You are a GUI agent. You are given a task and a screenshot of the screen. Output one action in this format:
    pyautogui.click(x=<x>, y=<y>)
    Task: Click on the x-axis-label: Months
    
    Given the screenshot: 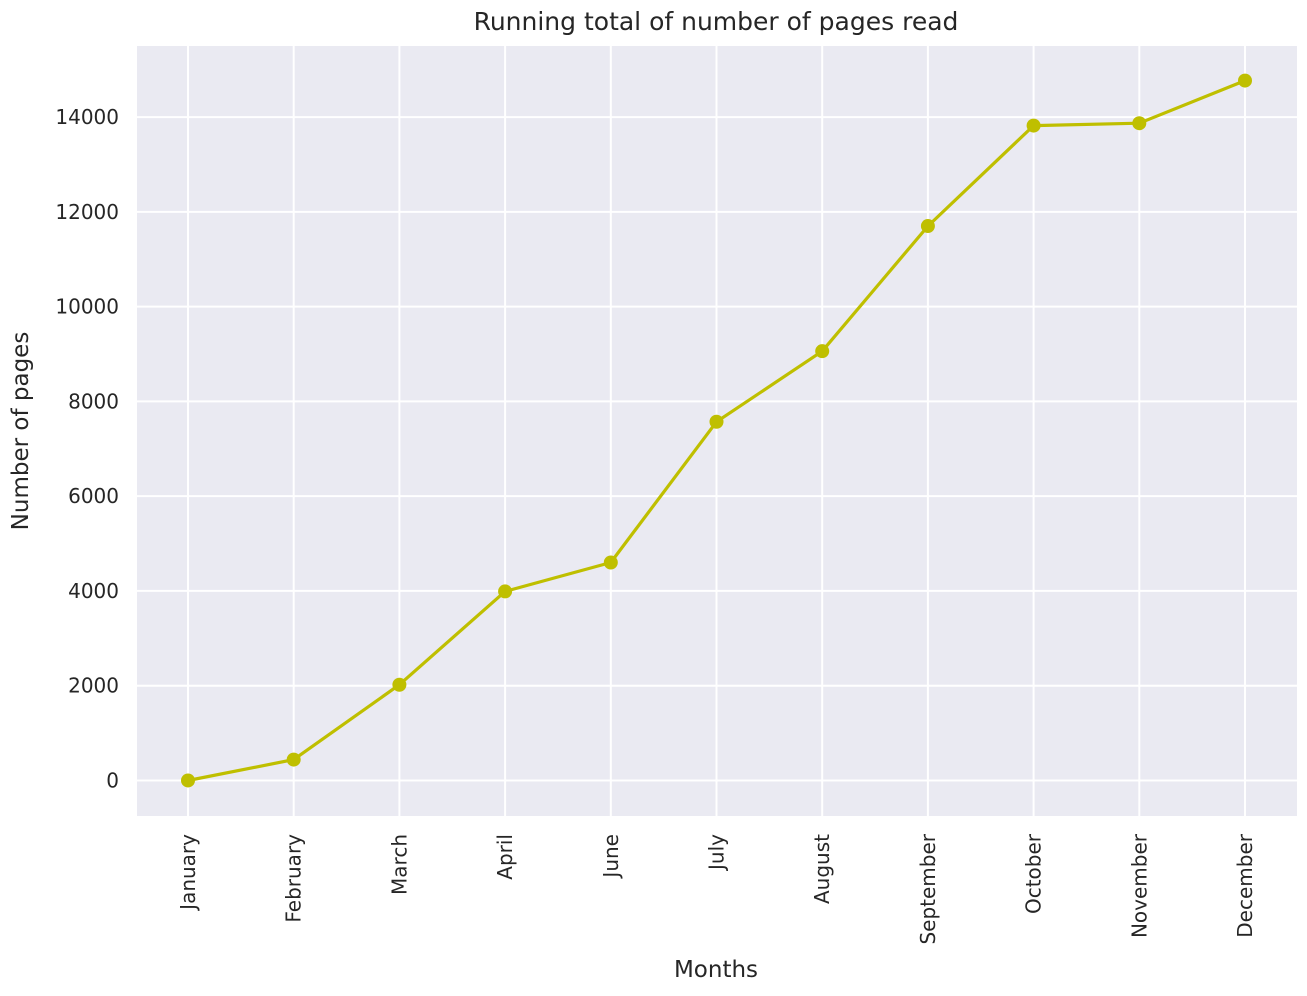 What is the action you would take?
    pyautogui.click(x=716, y=970)
    